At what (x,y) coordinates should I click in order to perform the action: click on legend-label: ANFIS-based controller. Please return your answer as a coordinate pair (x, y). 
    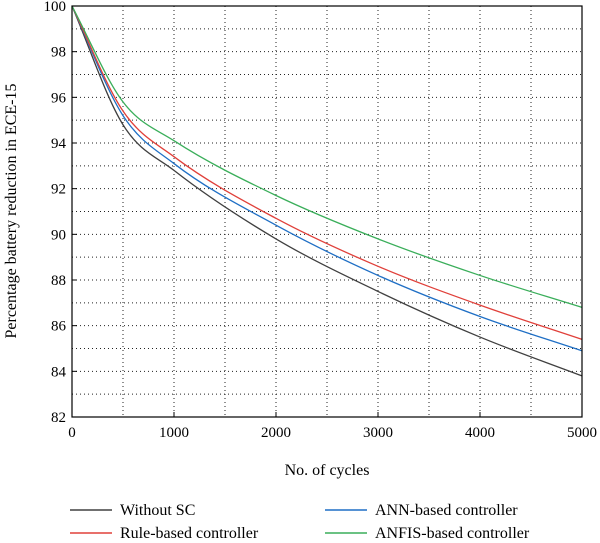
    Looking at the image, I should click on (452, 533).